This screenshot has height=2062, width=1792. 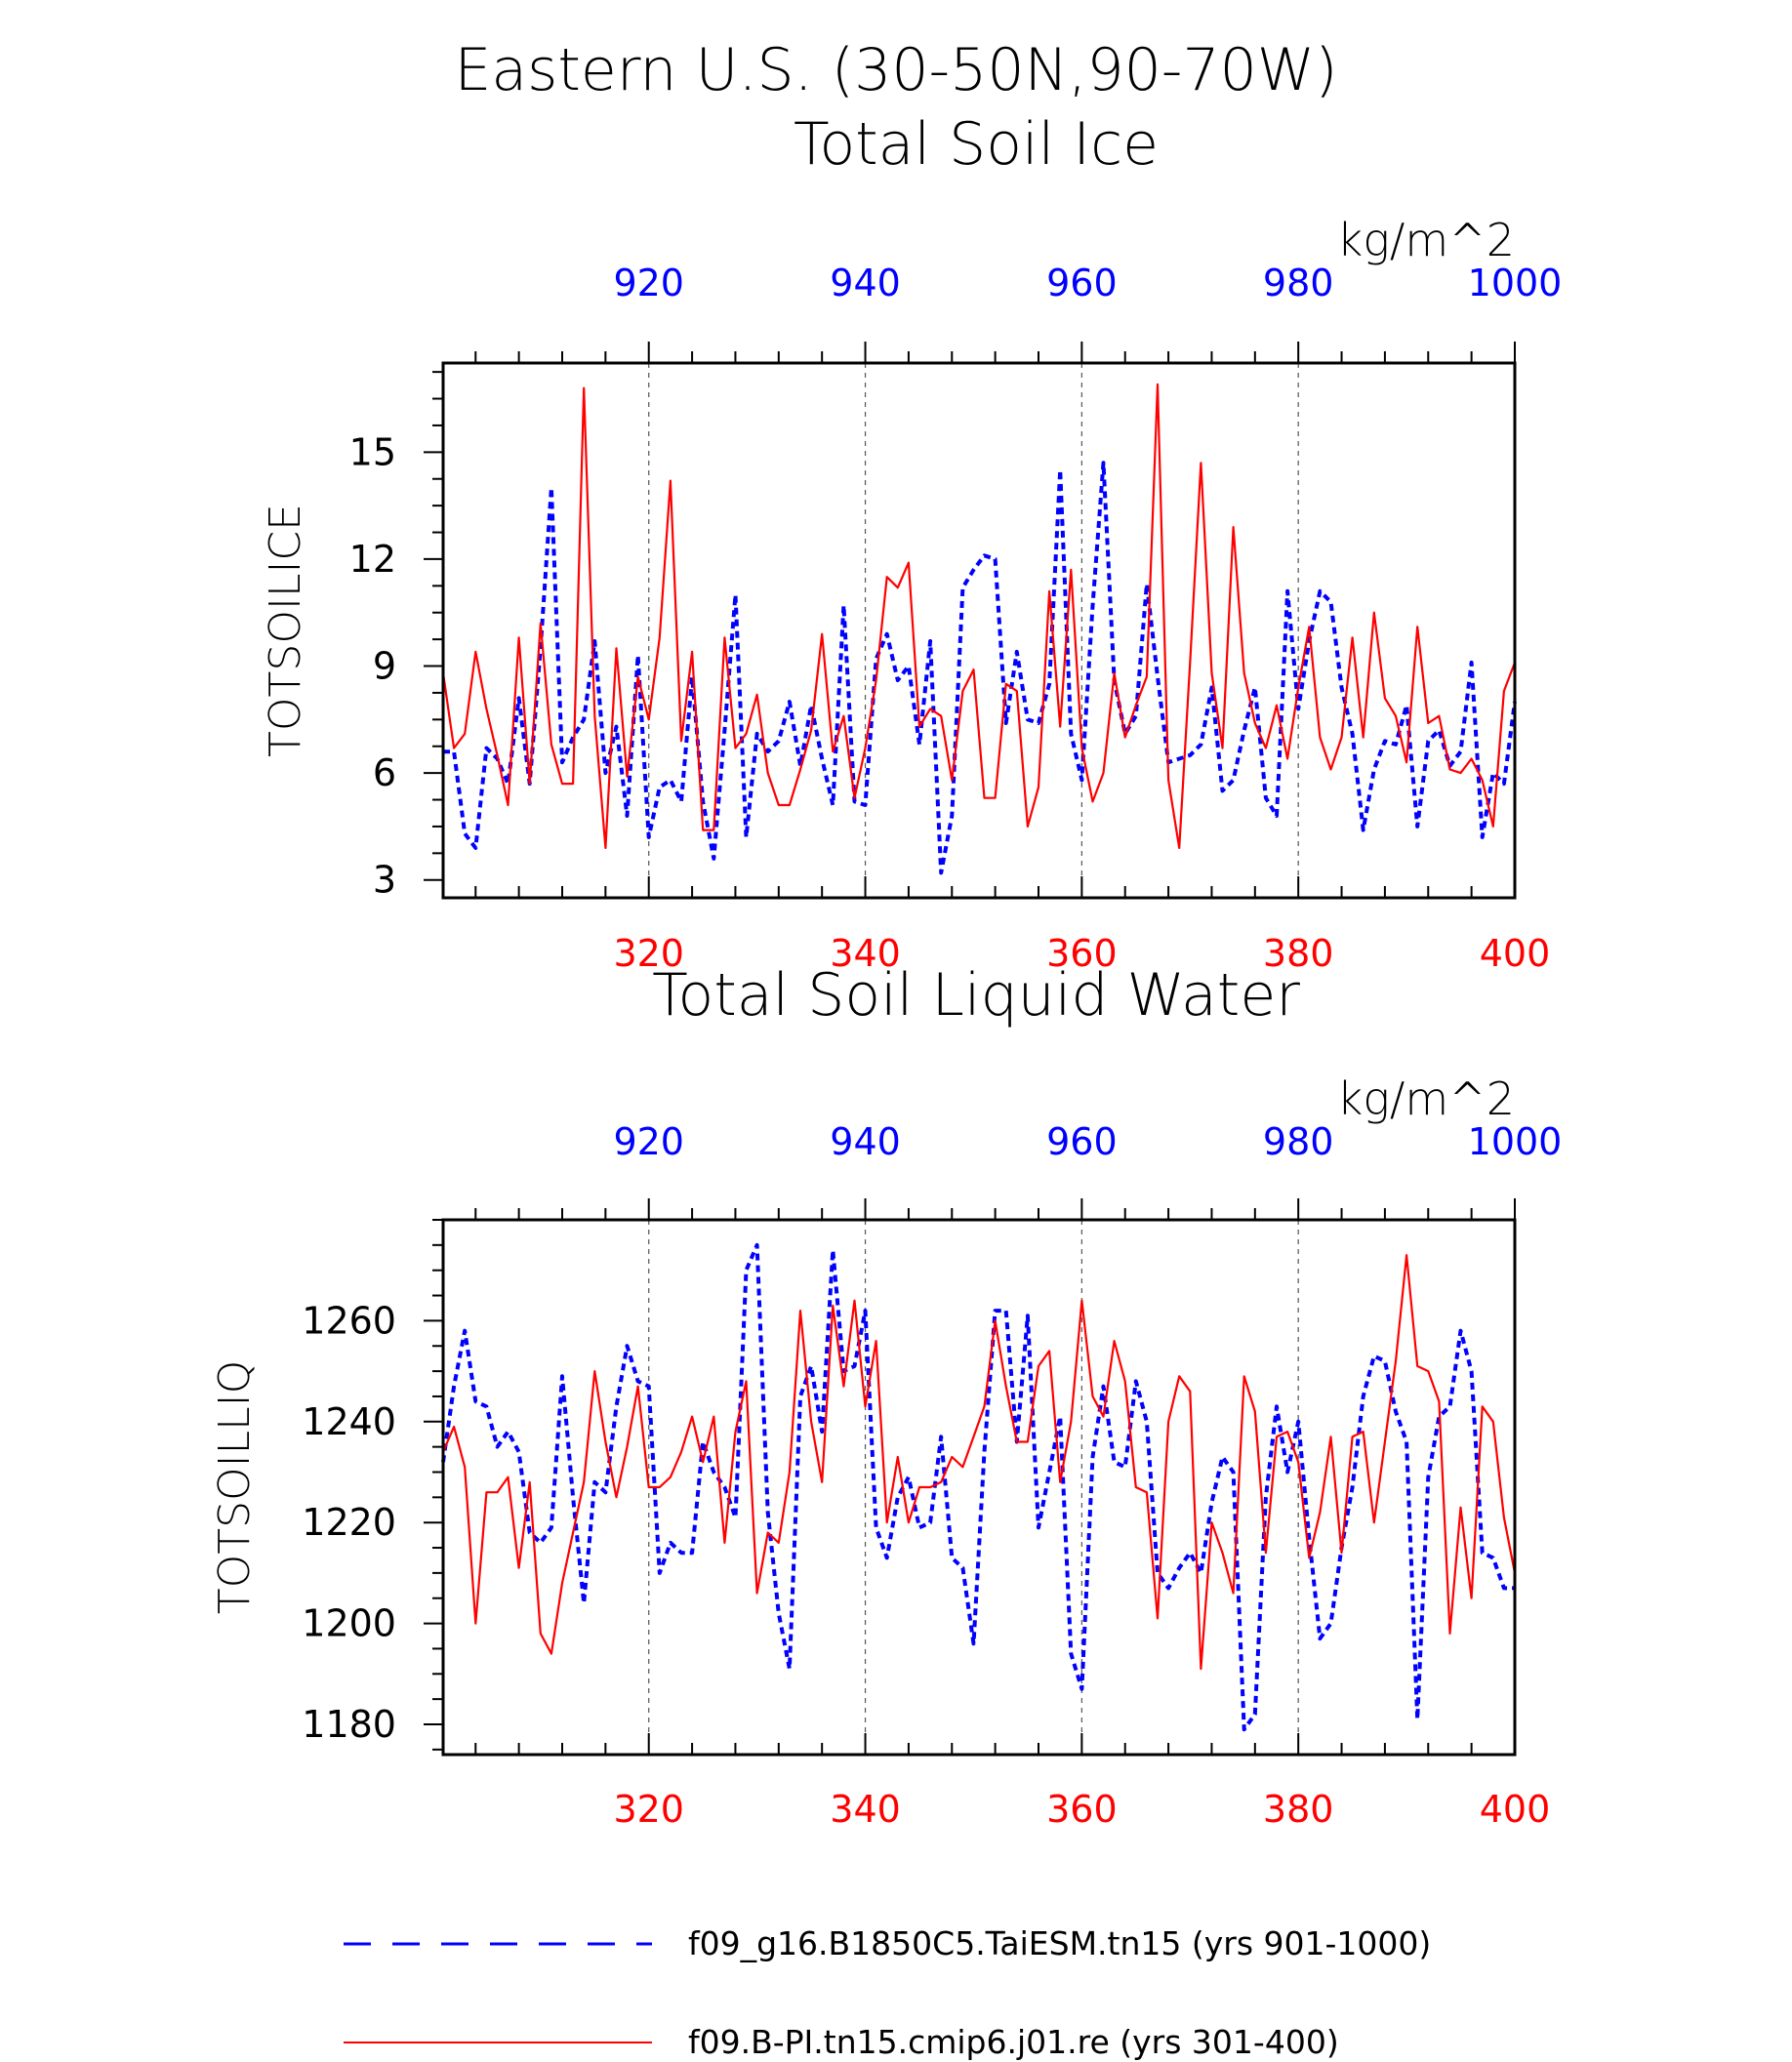 What do you see at coordinates (895, 70) in the screenshot?
I see `page-title: Eastern U.S. (30-50N,90-70W)` at bounding box center [895, 70].